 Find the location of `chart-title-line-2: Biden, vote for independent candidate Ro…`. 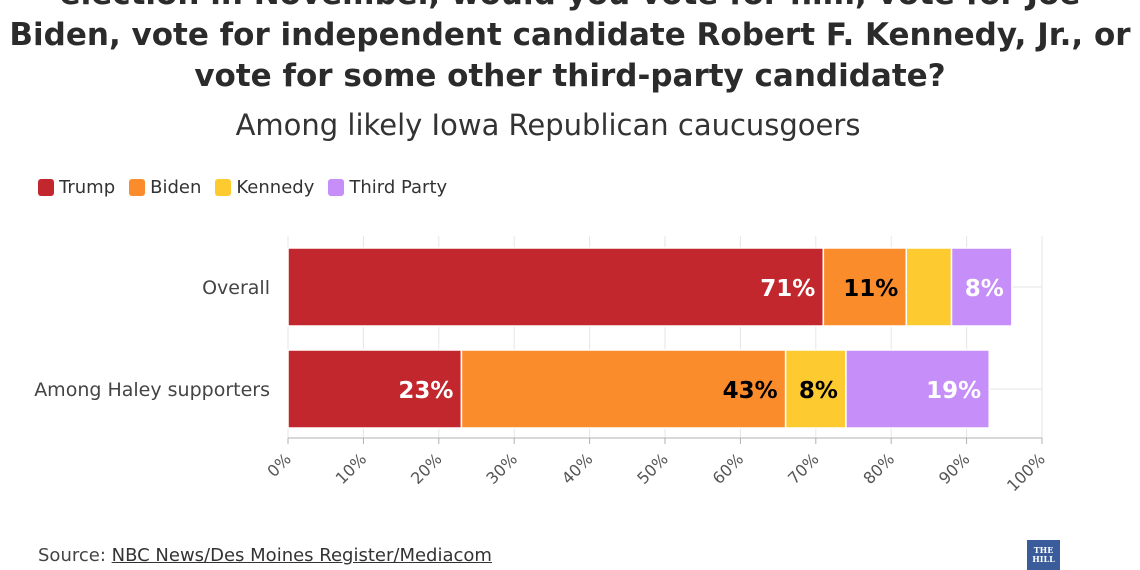

chart-title-line-2: Biden, vote for independent candidate Ro… is located at coordinates (570, 35).